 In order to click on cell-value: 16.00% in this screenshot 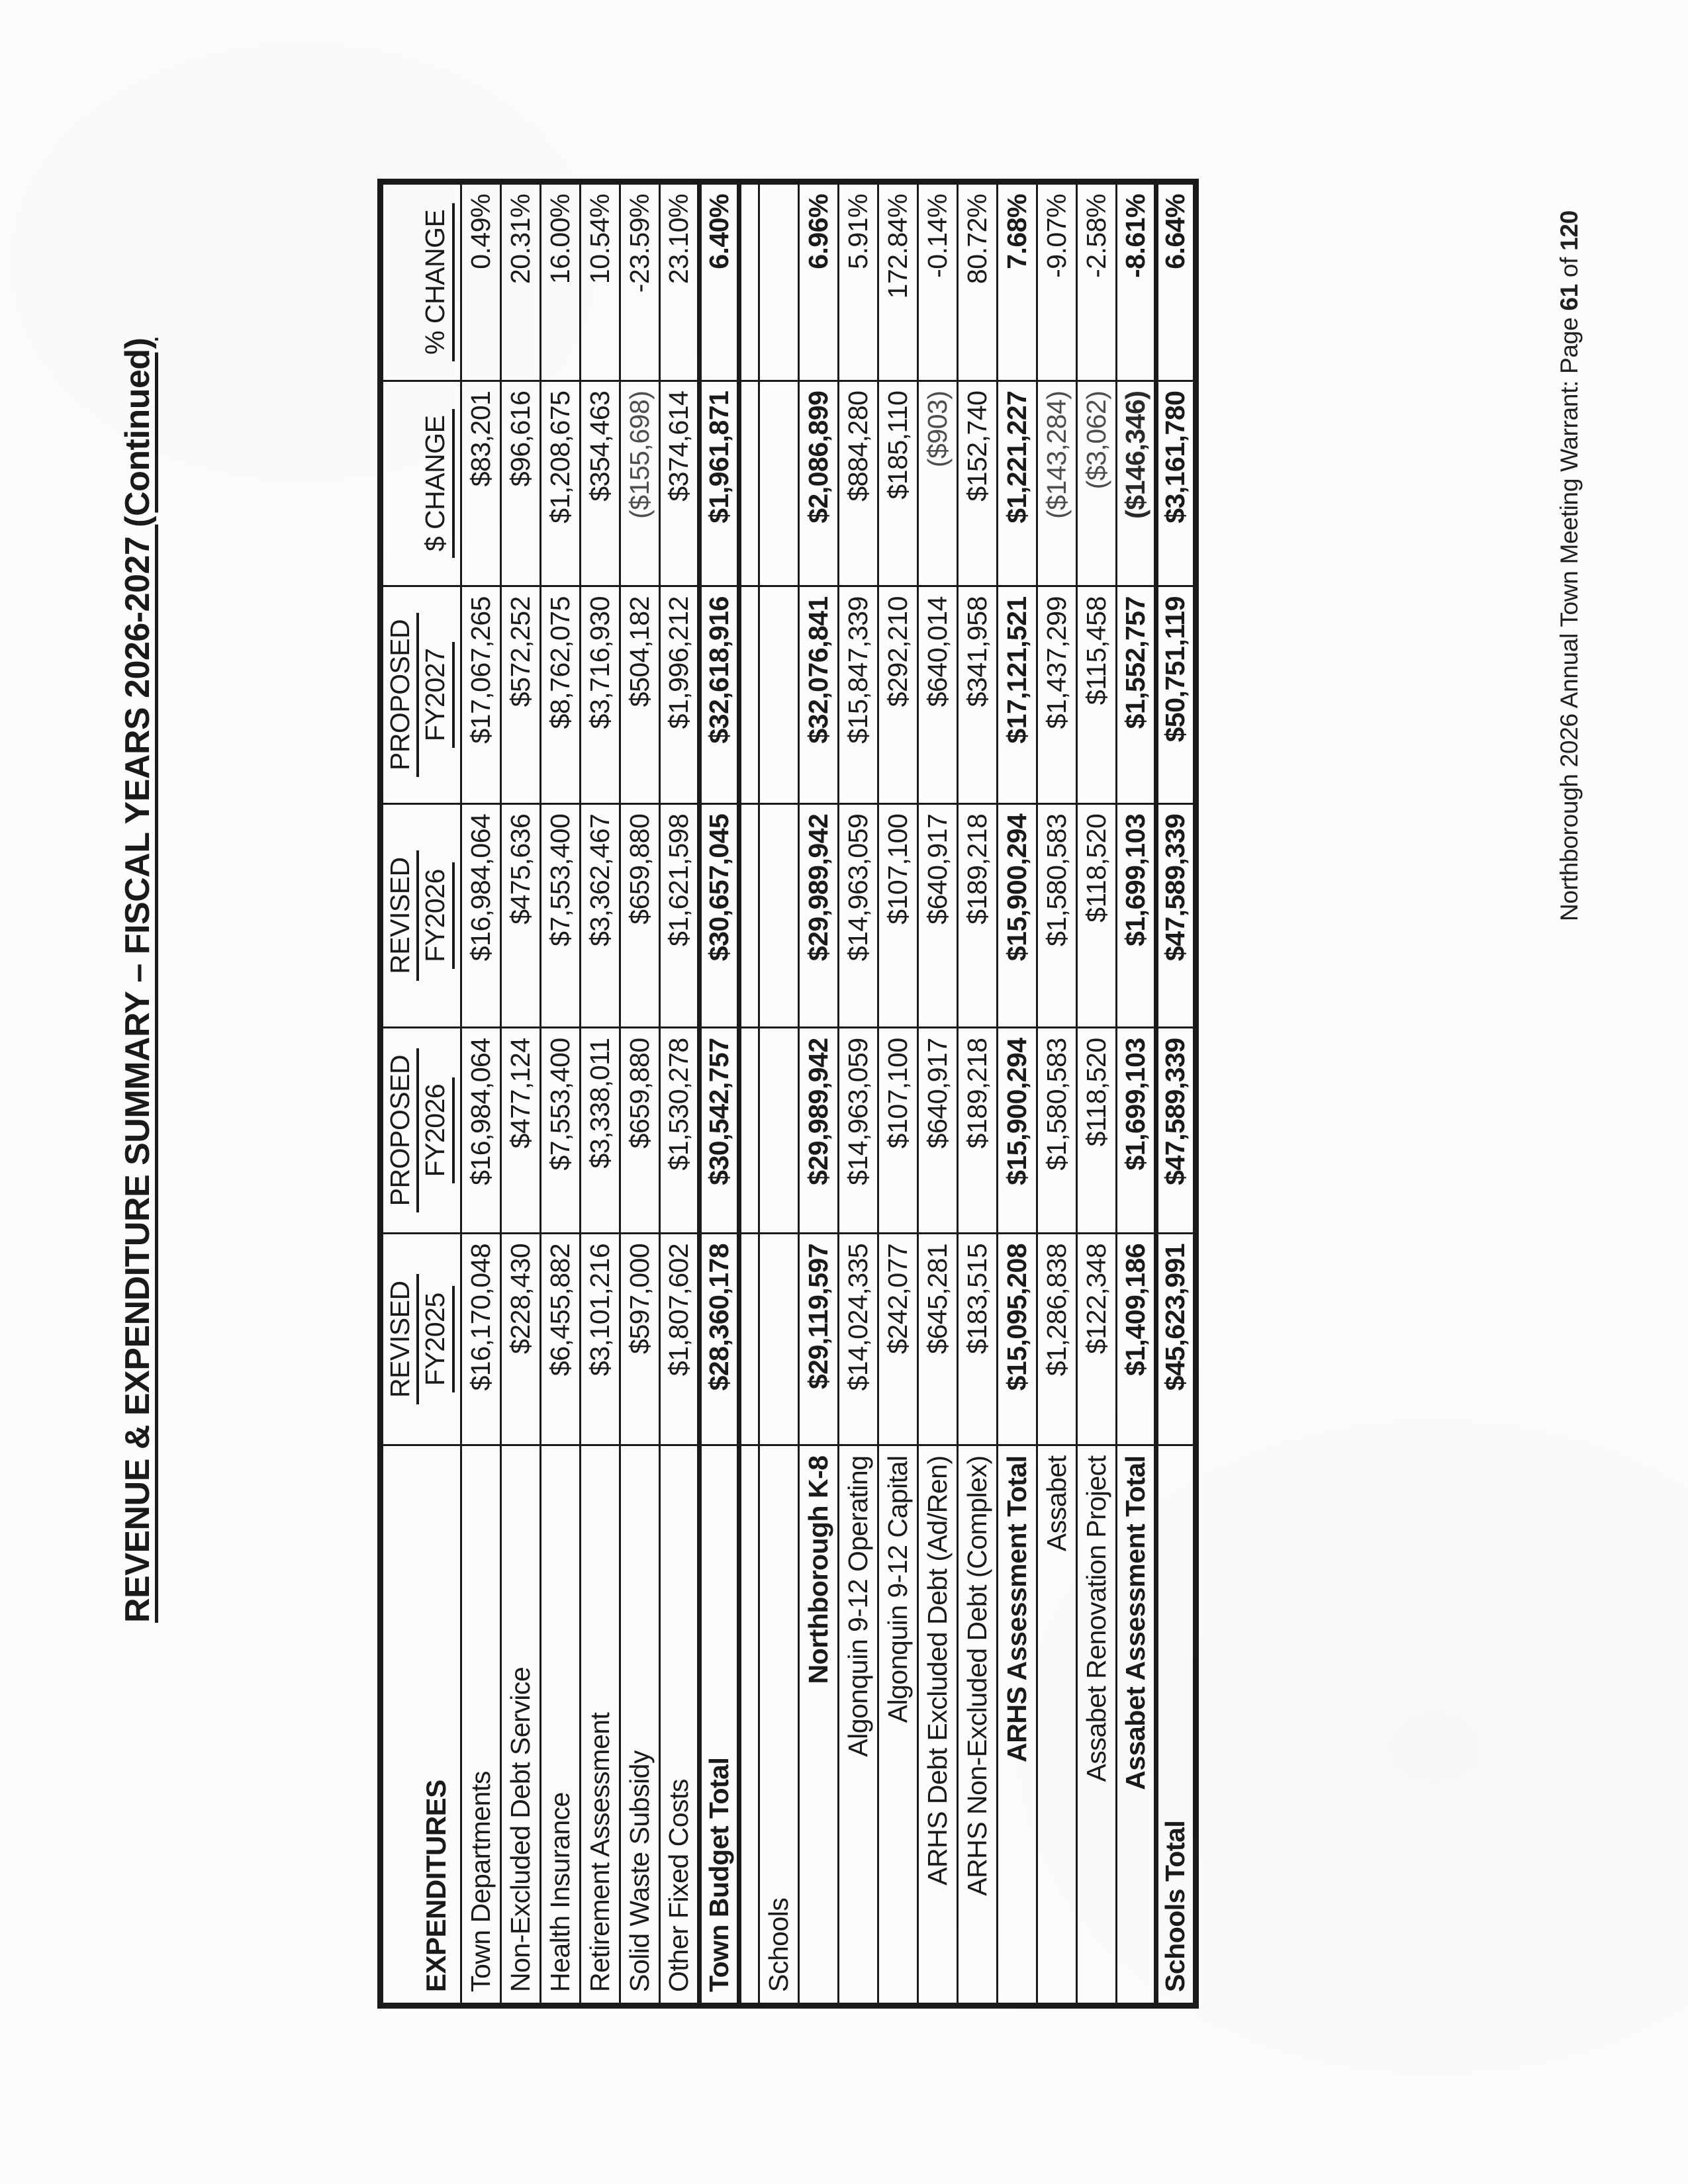, I will do `click(560, 281)`.